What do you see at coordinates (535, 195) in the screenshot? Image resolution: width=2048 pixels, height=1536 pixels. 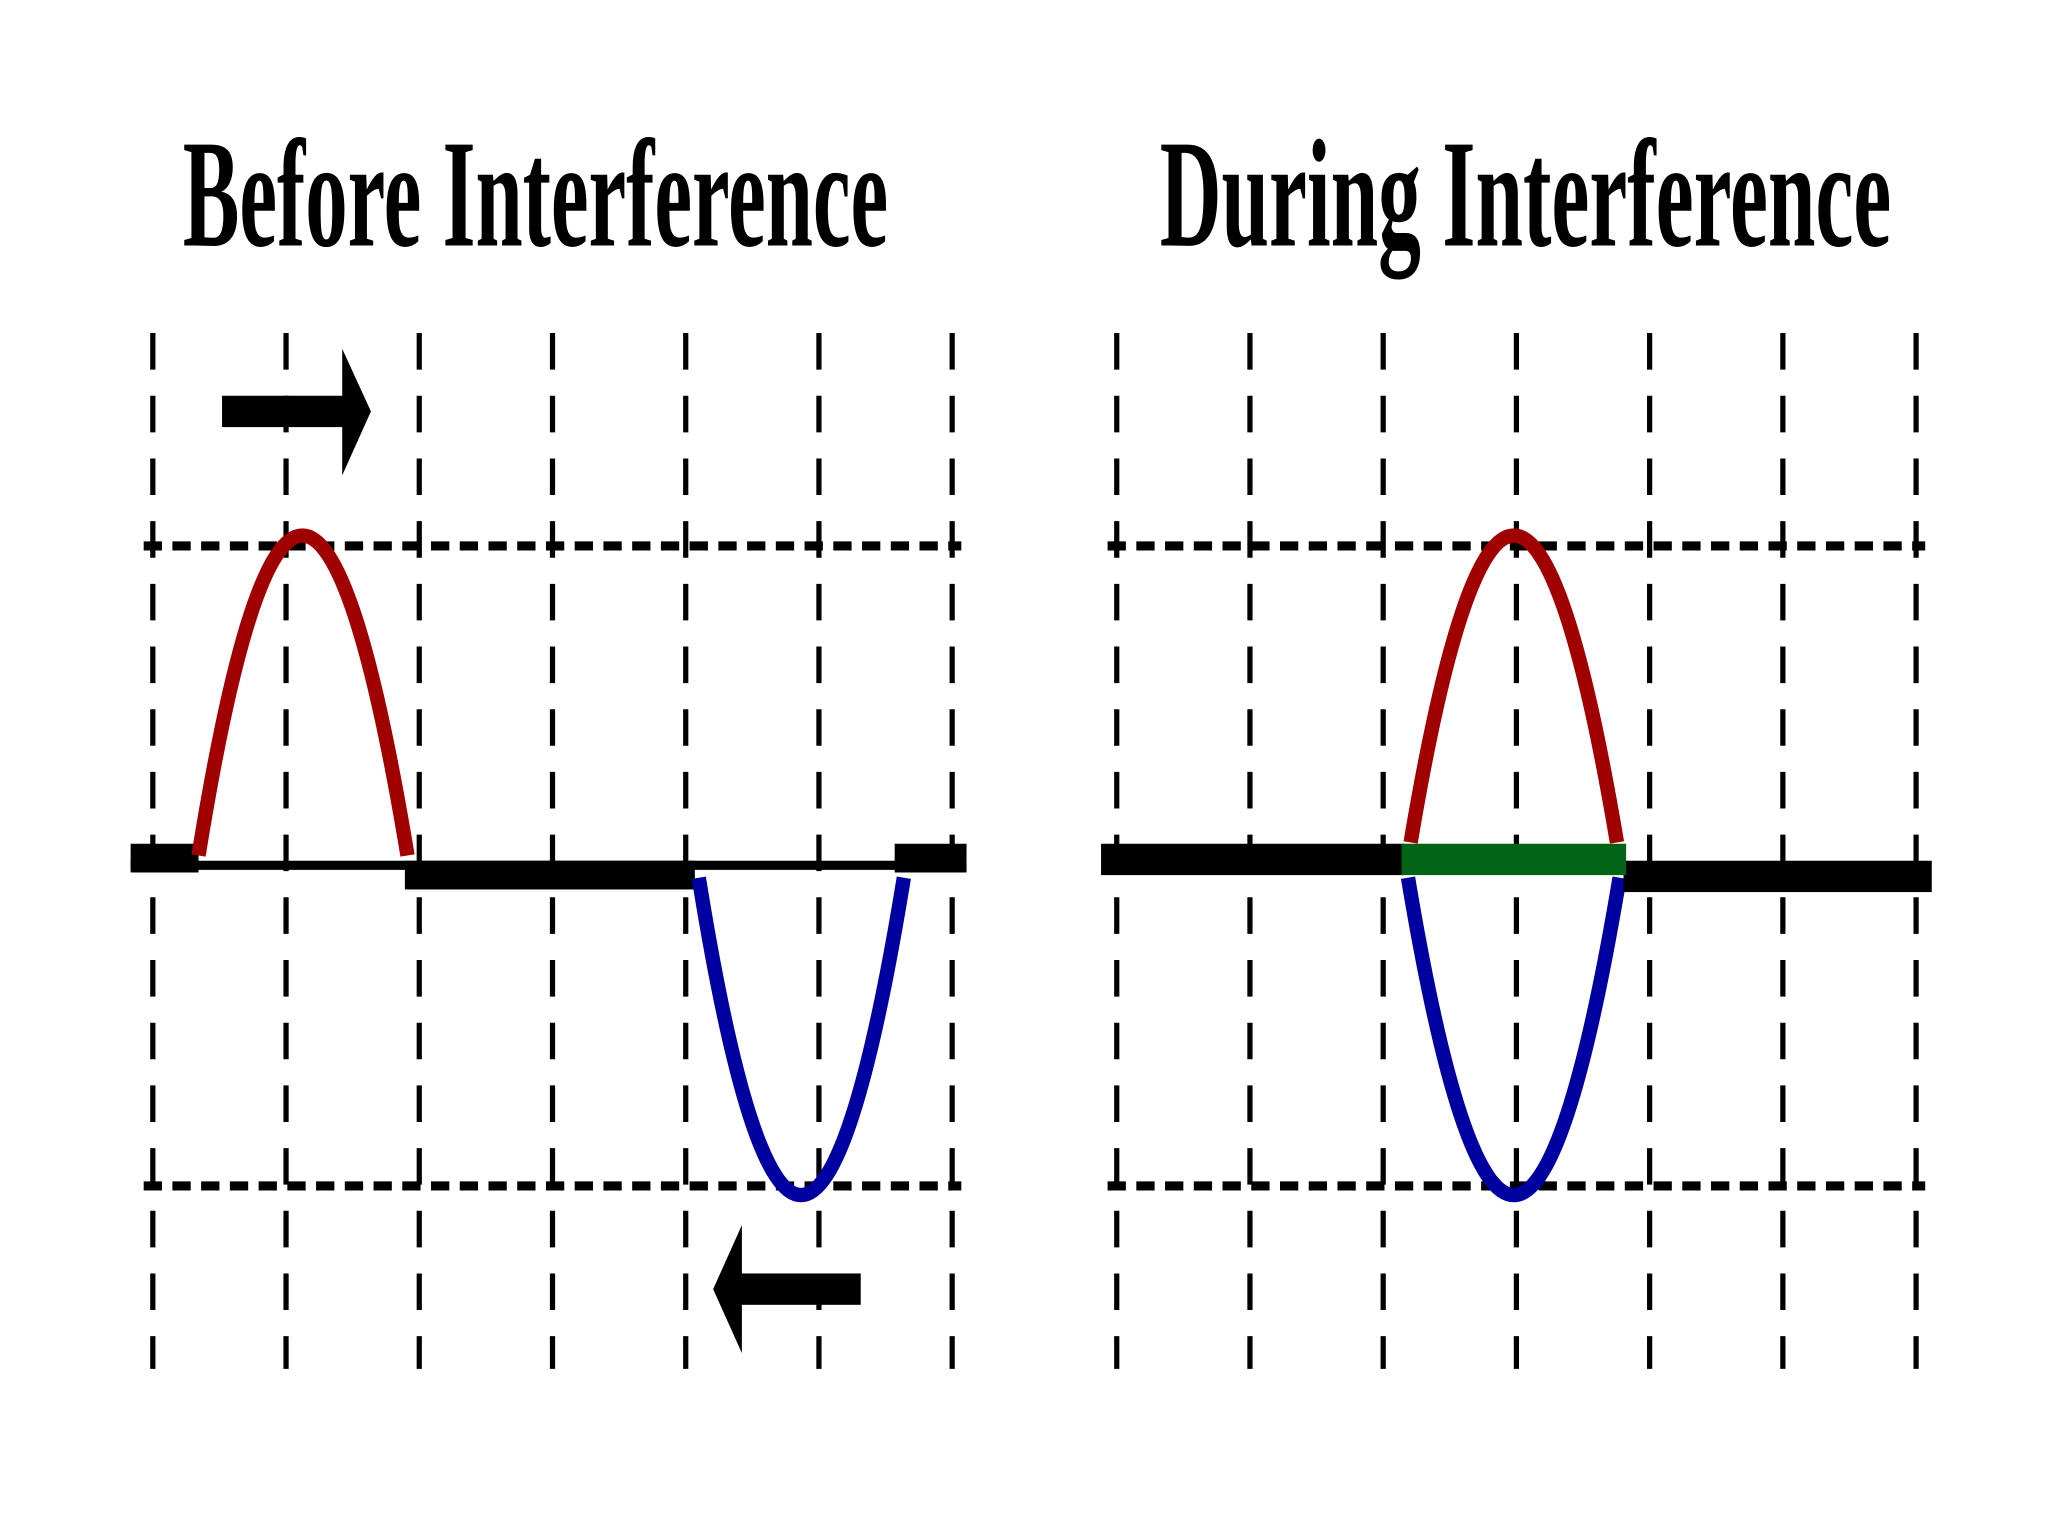 I see `panel-title: Before Interference` at bounding box center [535, 195].